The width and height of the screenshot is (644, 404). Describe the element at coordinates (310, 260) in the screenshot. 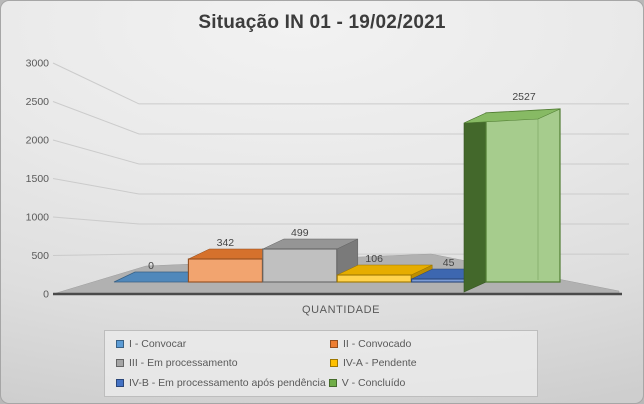

I see `bar-iii-em-processamento` at that location.